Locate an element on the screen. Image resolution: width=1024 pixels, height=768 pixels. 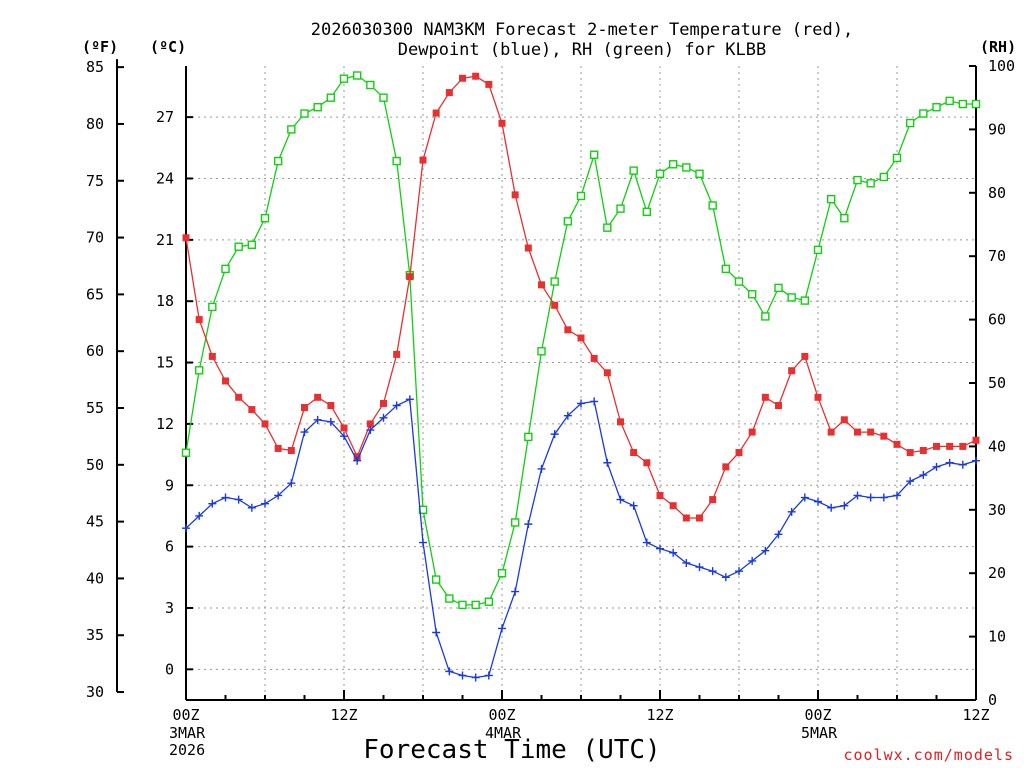
date-tick-label: 3MAR is located at coordinates (187, 733).